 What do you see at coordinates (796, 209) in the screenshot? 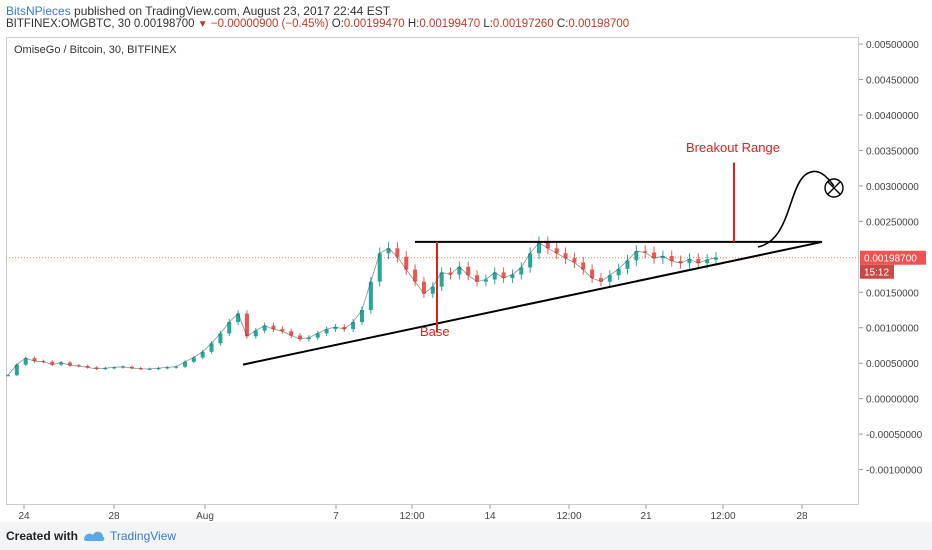
I see `projection-curve` at bounding box center [796, 209].